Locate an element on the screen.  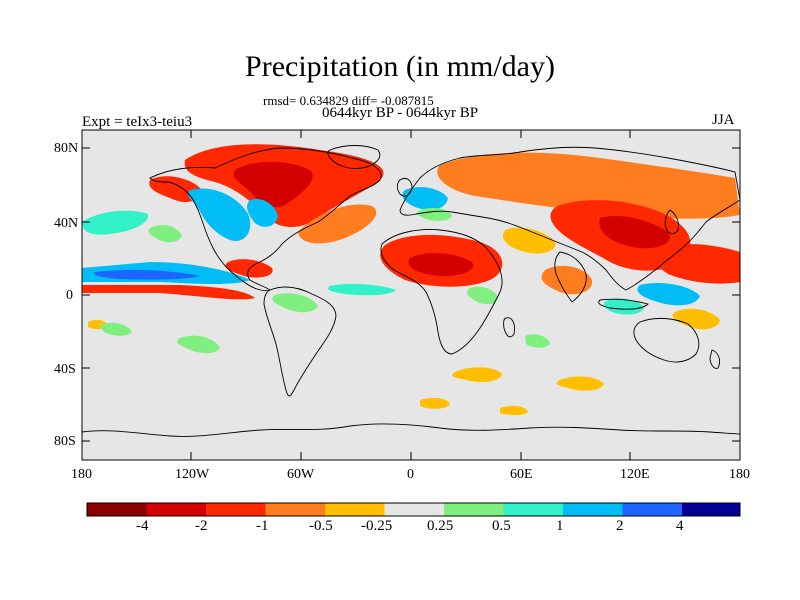
y-tick-40n: 40N is located at coordinates (66, 223).